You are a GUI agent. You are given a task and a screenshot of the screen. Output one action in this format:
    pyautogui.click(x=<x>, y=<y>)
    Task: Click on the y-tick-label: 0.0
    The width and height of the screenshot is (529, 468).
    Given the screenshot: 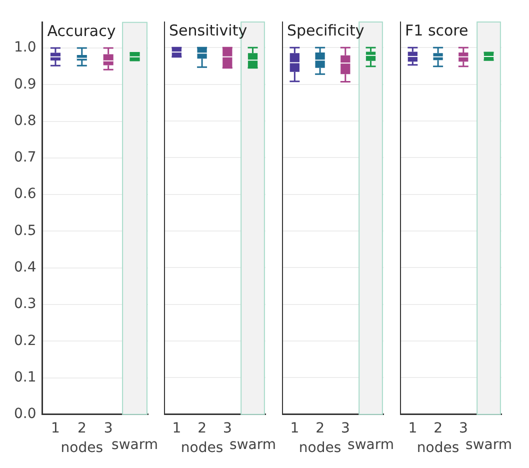 What is the action you would take?
    pyautogui.click(x=25, y=414)
    